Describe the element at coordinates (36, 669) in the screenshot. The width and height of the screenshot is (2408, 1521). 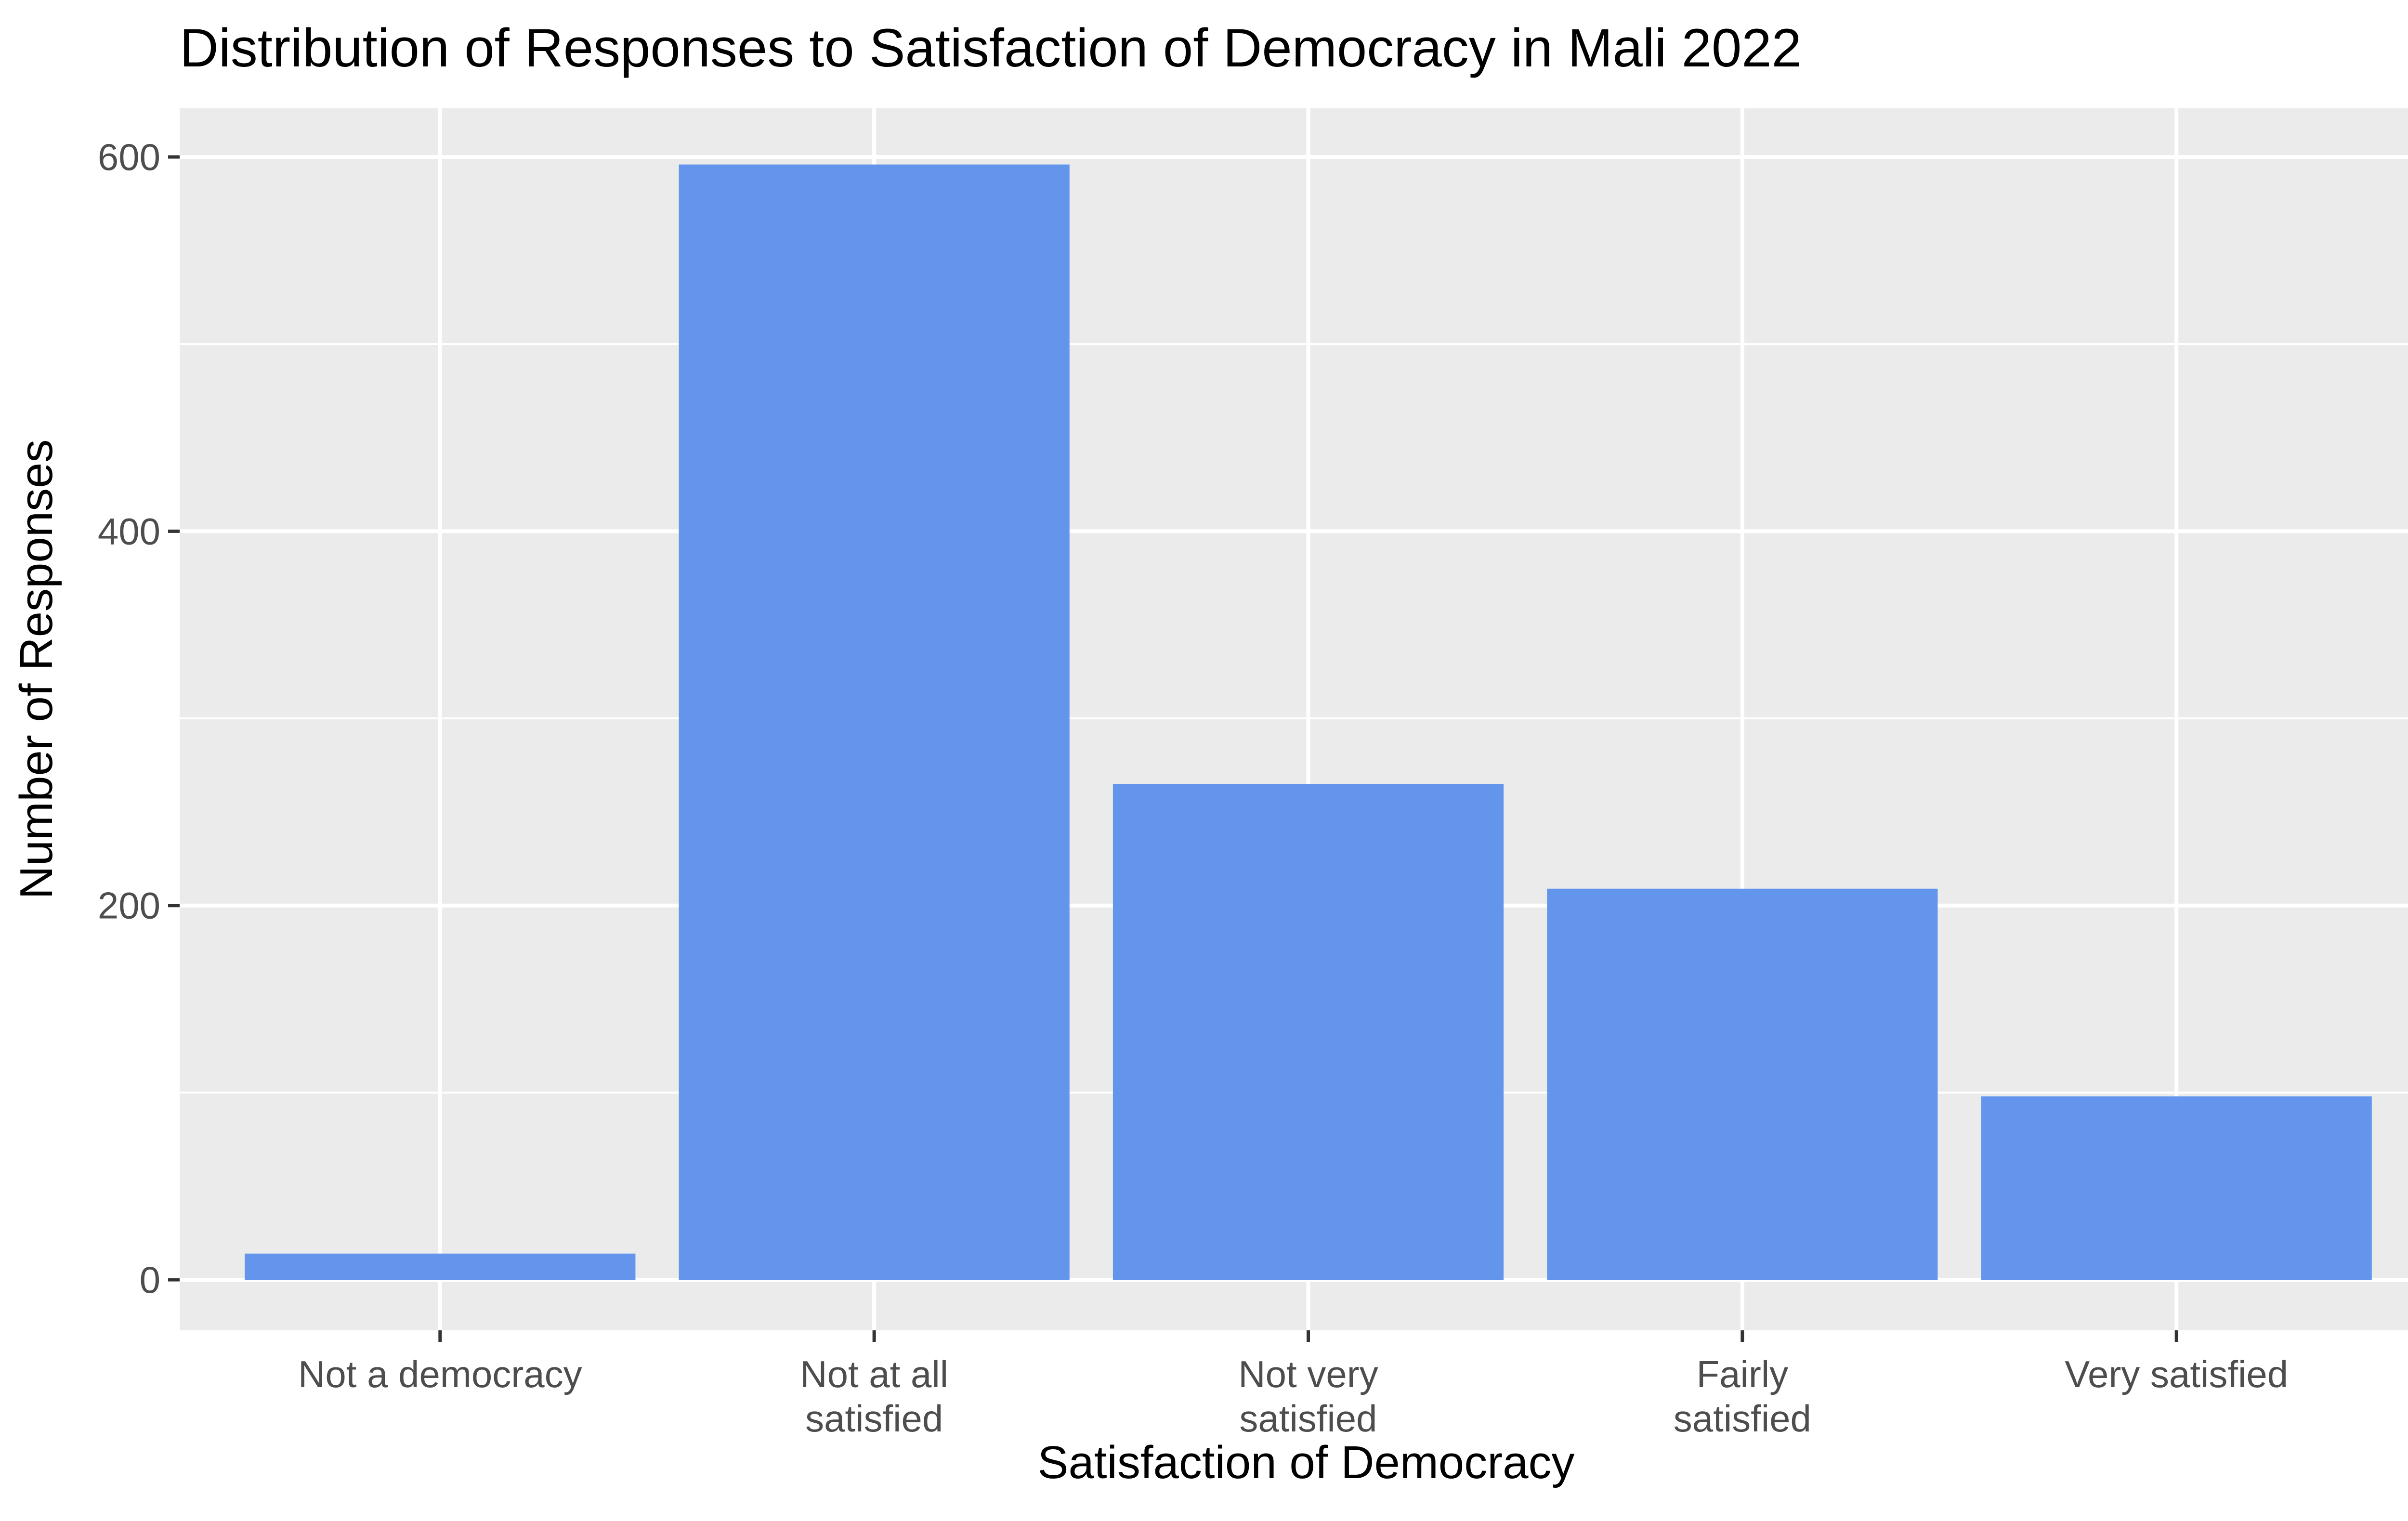
I see `y-axis-title: Number of Responses` at that location.